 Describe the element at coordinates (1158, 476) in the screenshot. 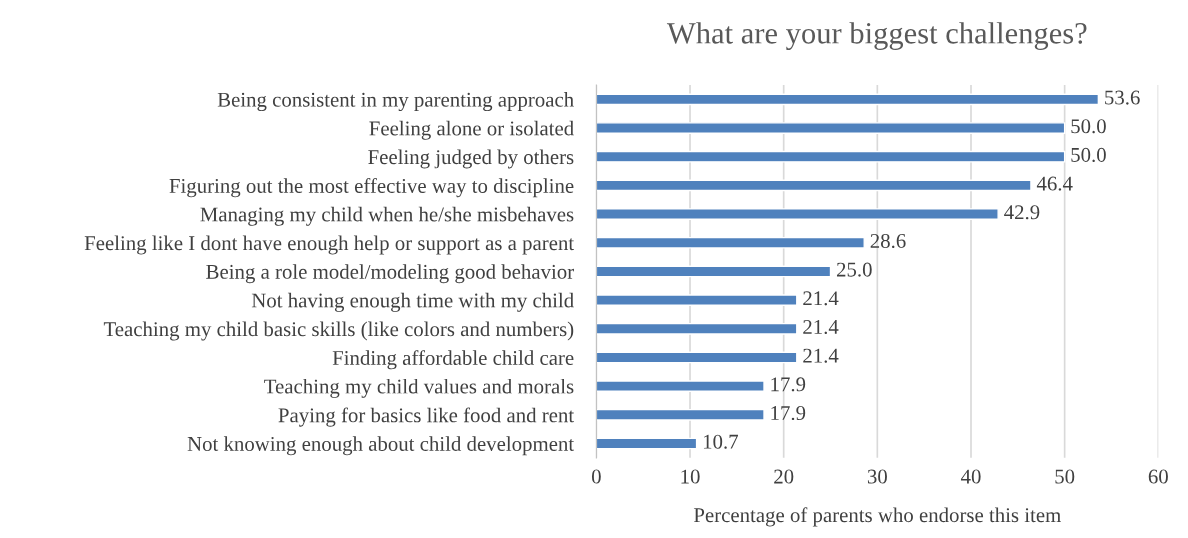

I see `x-tick-label: 60` at that location.